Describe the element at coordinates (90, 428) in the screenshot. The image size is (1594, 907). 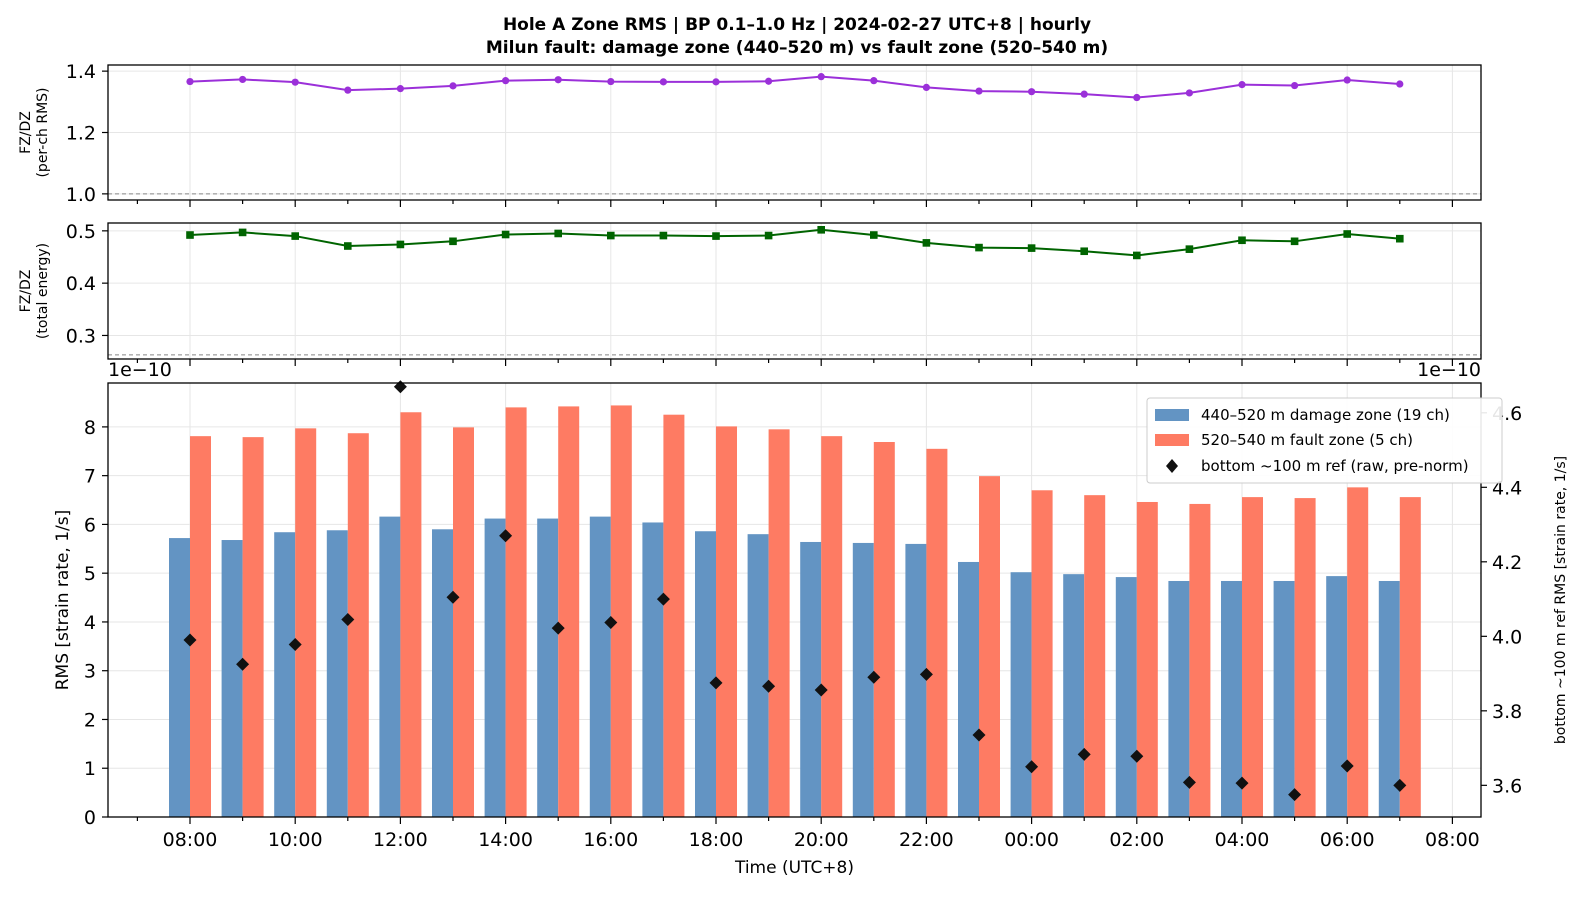
I see `y-tick-label: 8` at that location.